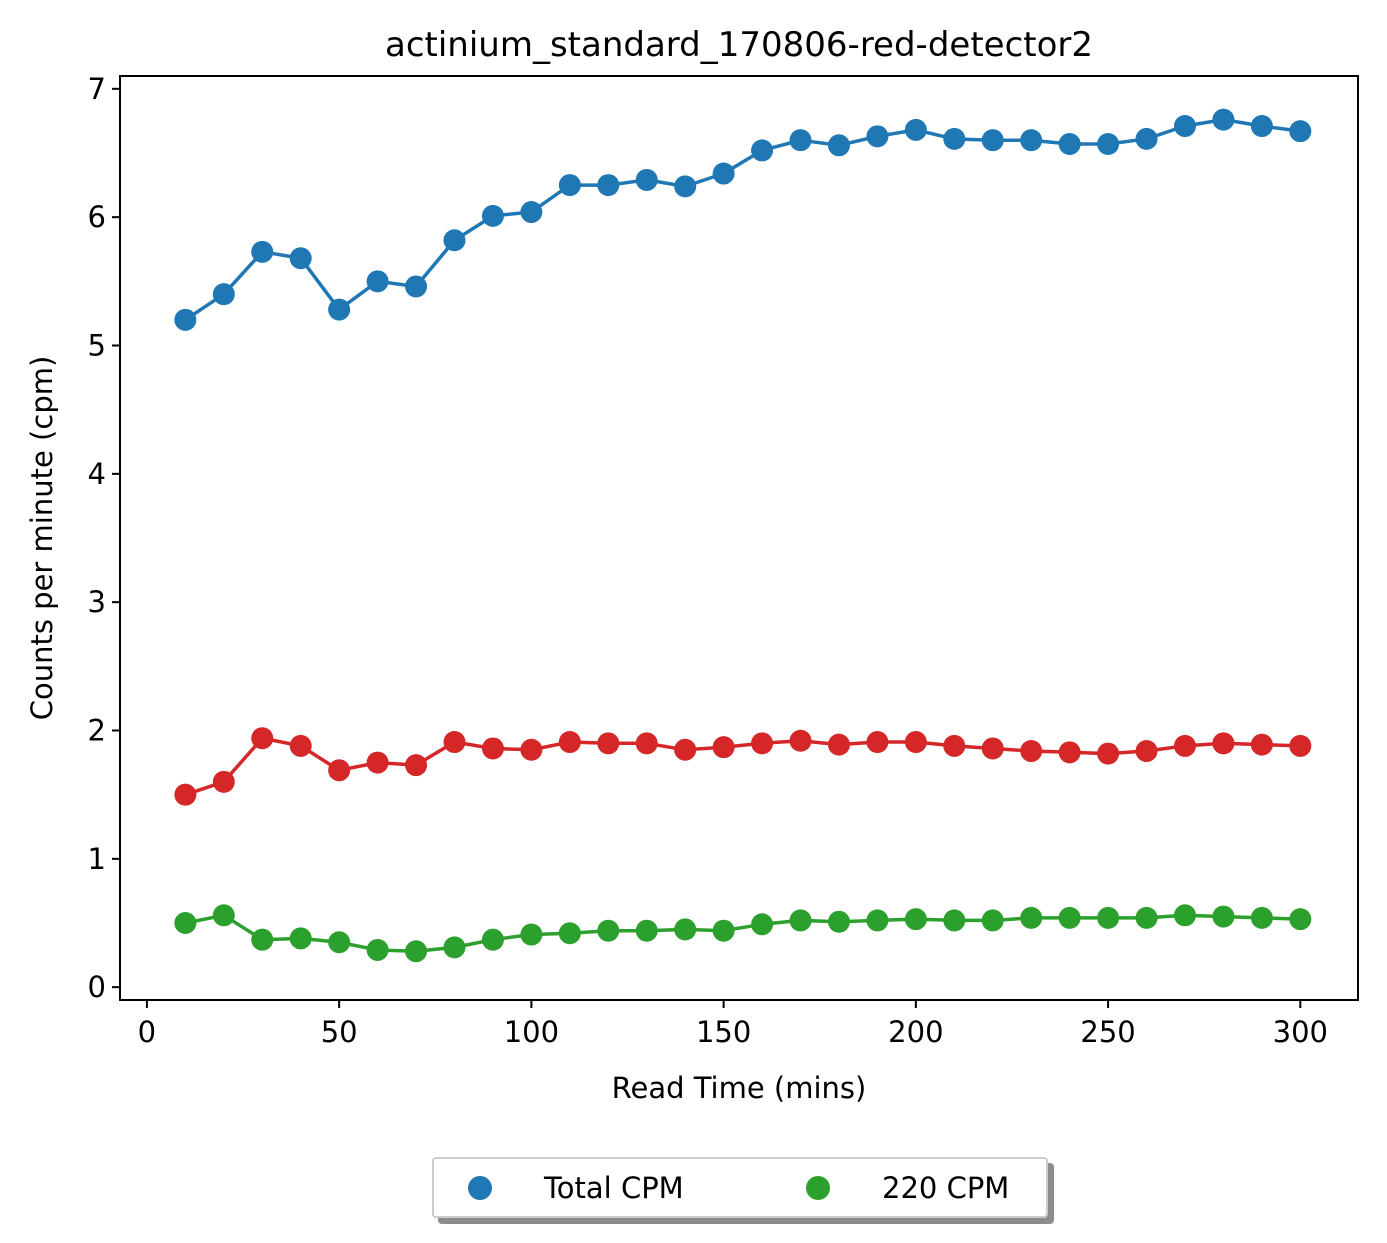 This screenshot has height=1243, width=1387. What do you see at coordinates (739, 45) in the screenshot?
I see `chart-title: actinium_standard_170806-red-detector2` at bounding box center [739, 45].